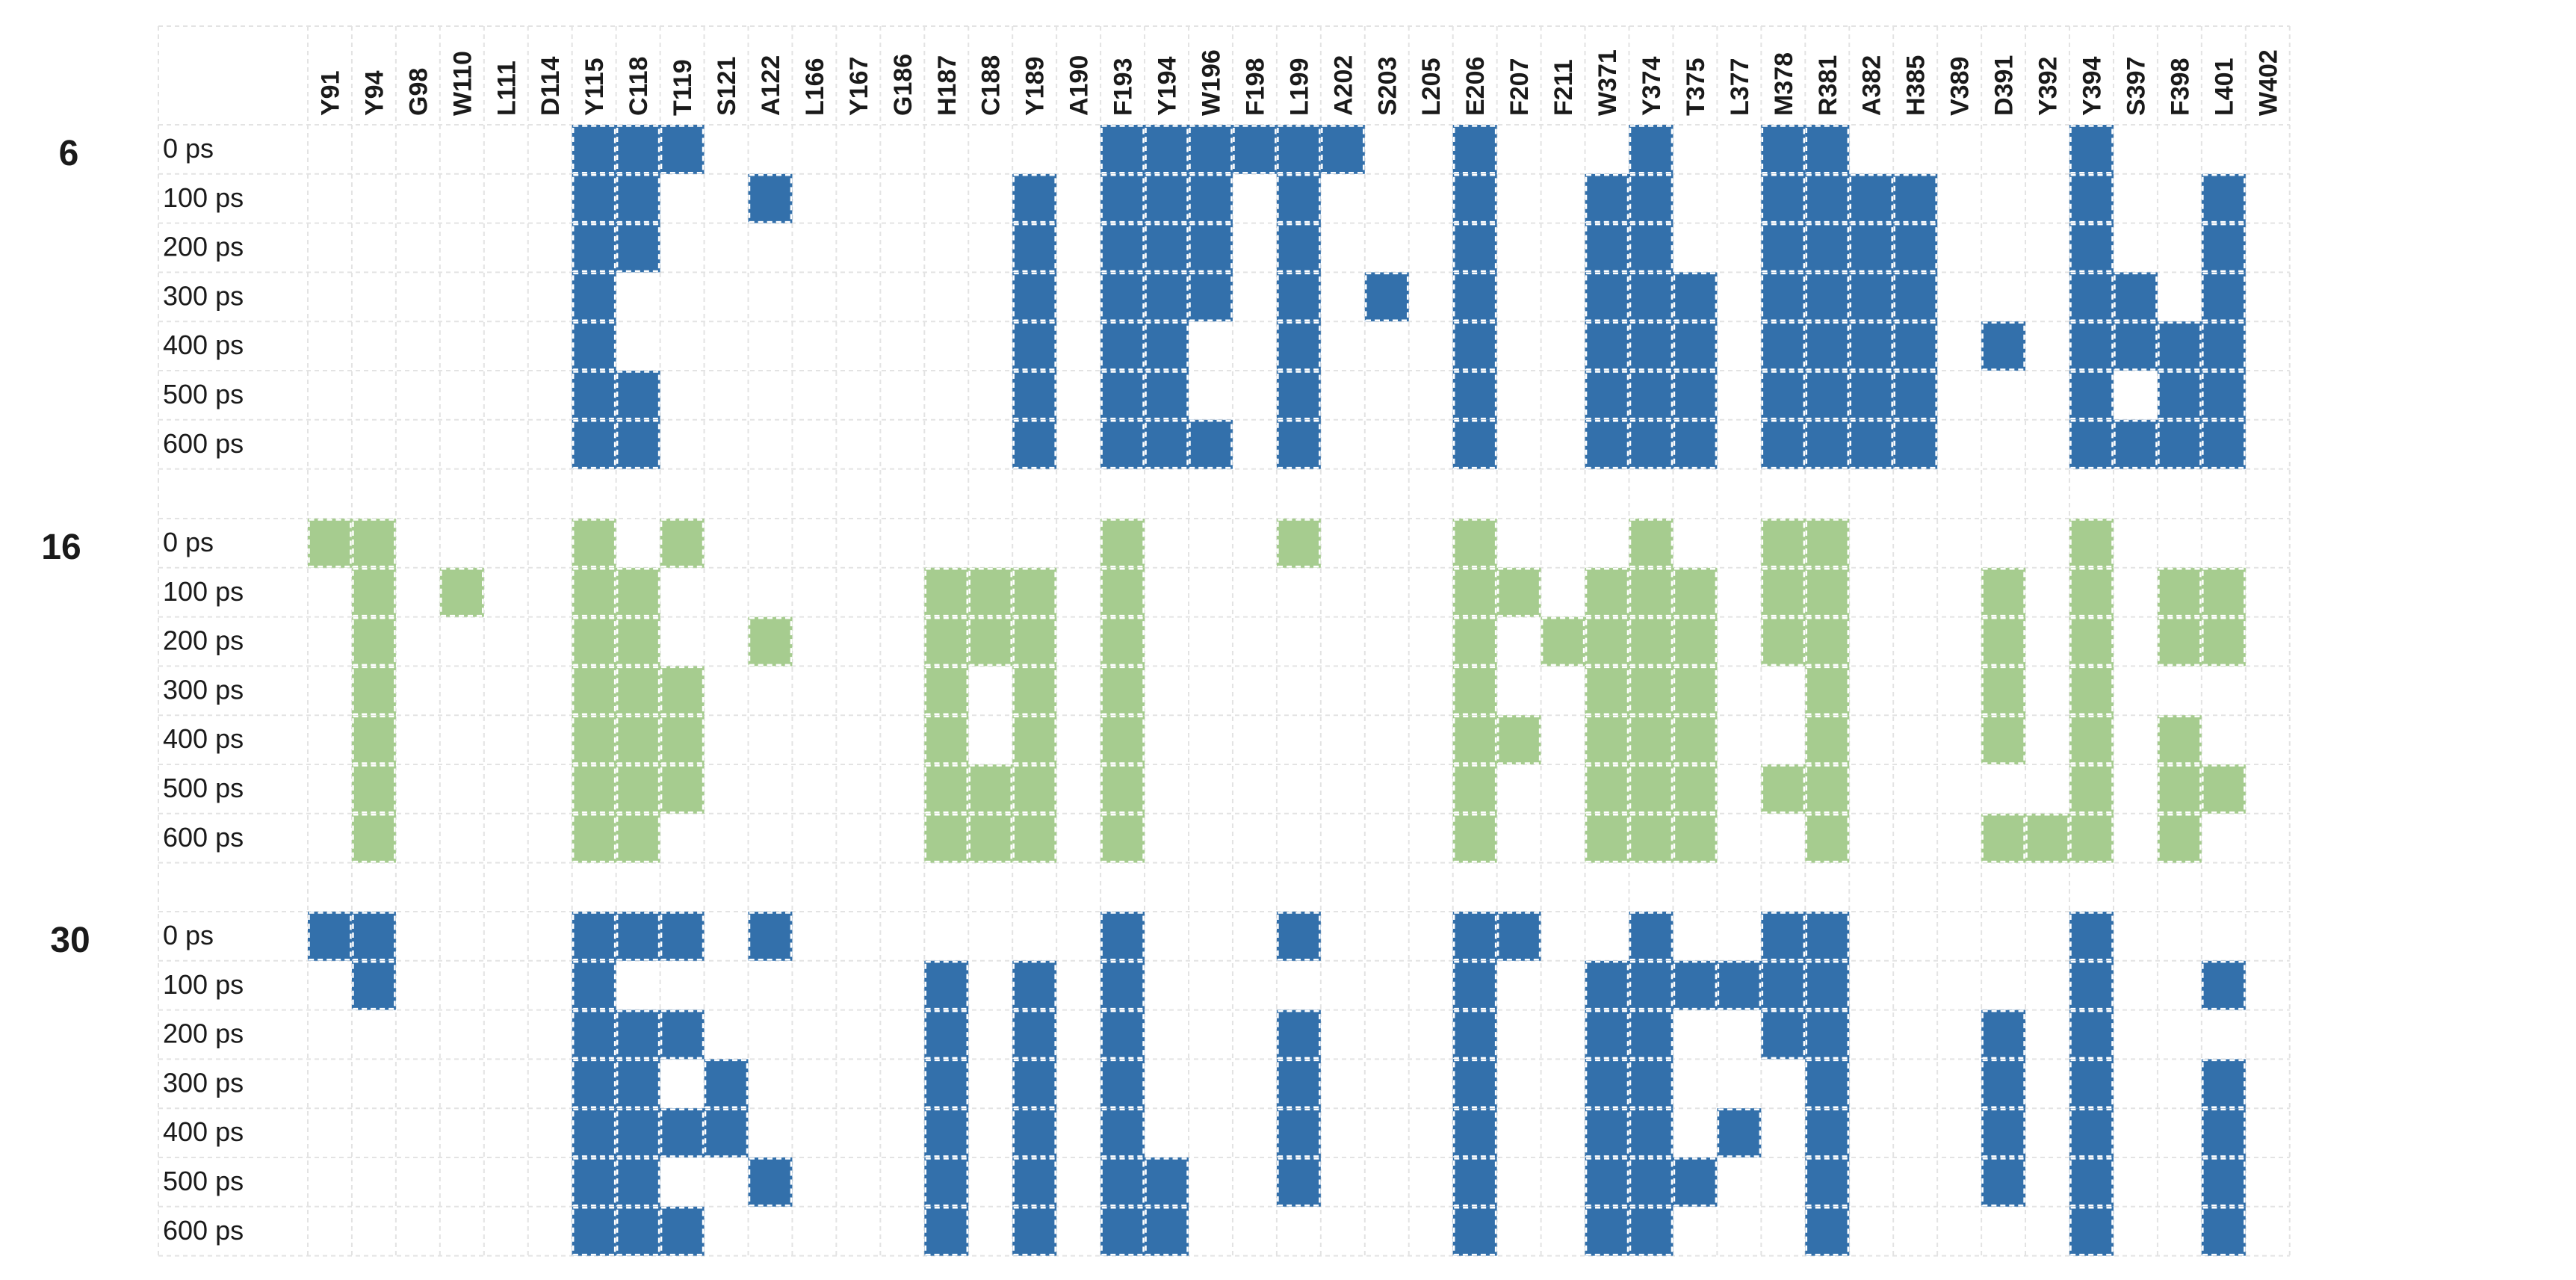 This screenshot has height=1280, width=2576. Describe the element at coordinates (903, 85) in the screenshot. I see `column-label: G186` at that location.